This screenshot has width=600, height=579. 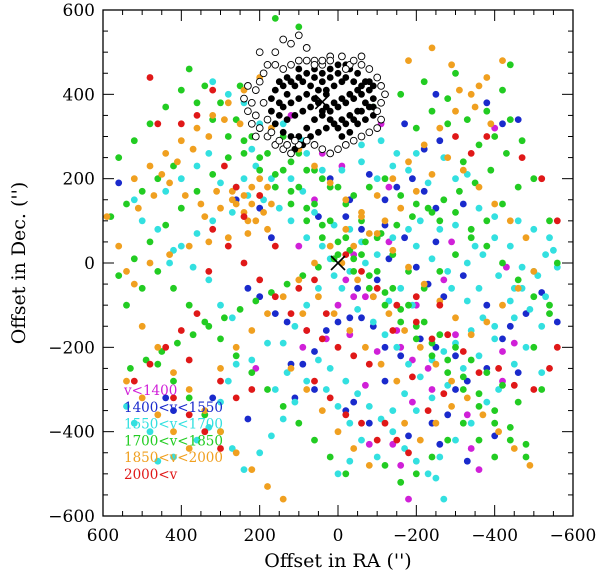 What do you see at coordinates (416, 536) in the screenshot?
I see `x-tick-label: −200` at bounding box center [416, 536].